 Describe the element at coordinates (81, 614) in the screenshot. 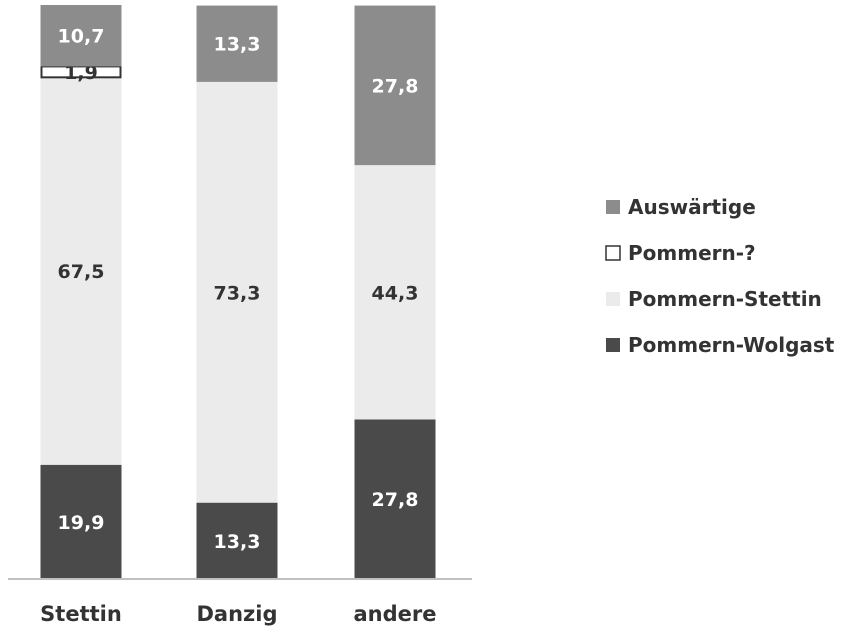

I see `category-label-stettin: Stettin` at that location.